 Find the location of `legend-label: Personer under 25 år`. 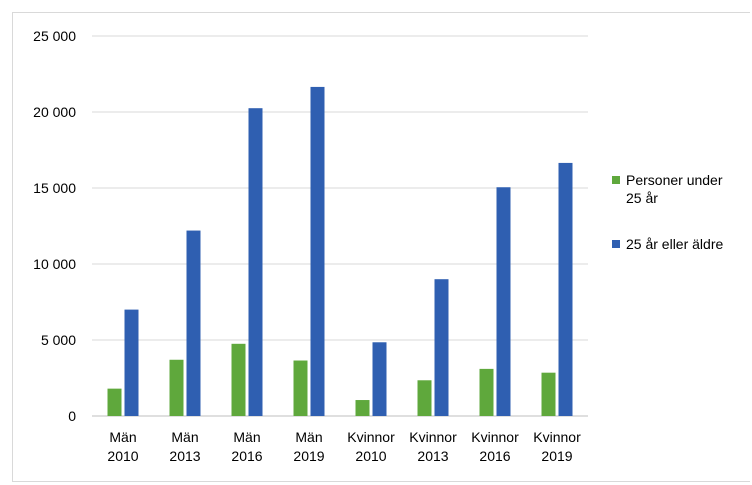

legend-label: Personer under 25 år is located at coordinates (674, 189).